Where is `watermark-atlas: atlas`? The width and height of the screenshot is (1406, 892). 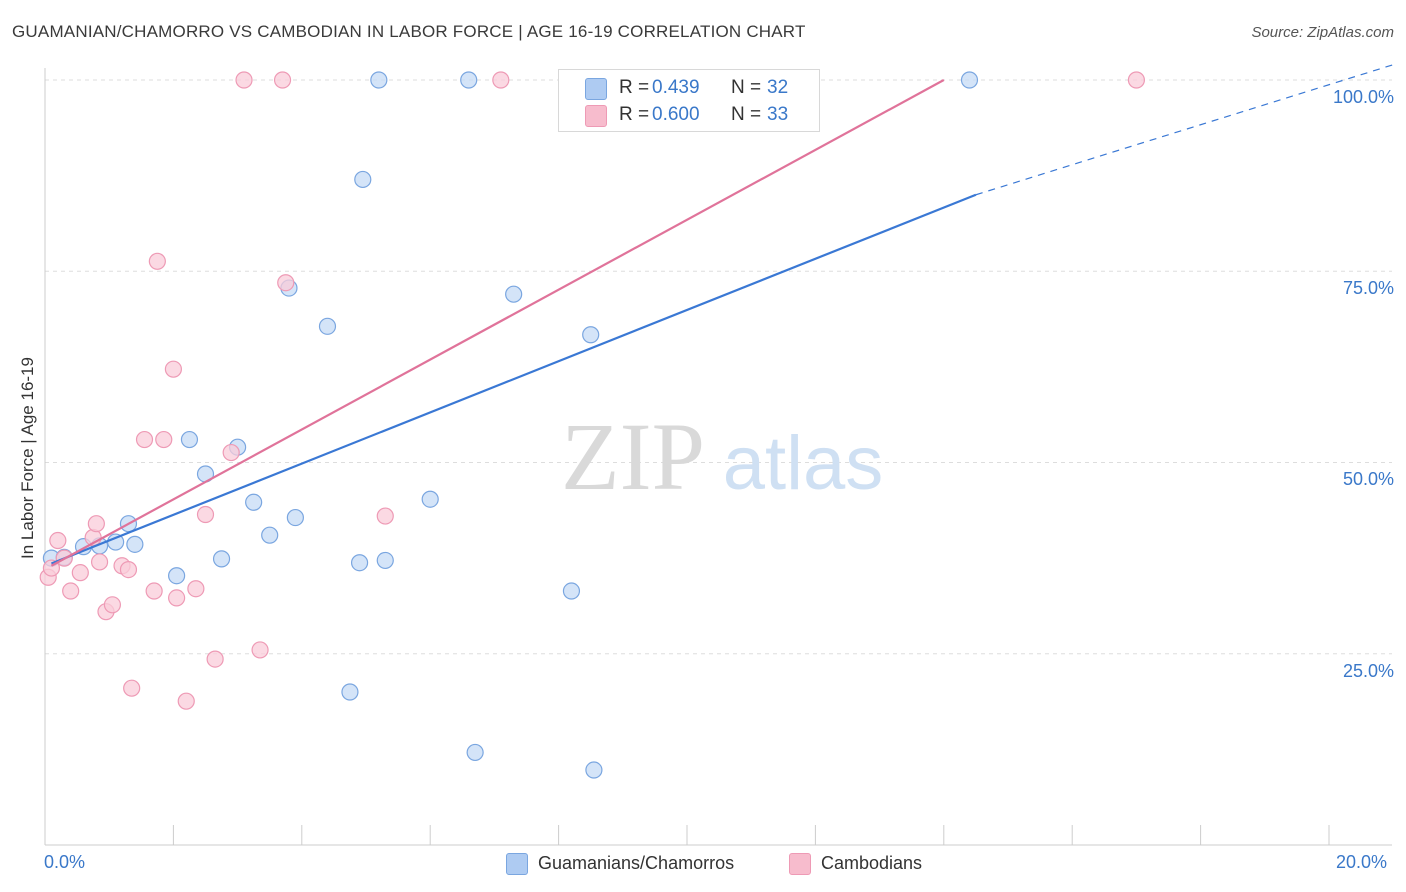
watermark-atlas: atlas is located at coordinates (803, 463).